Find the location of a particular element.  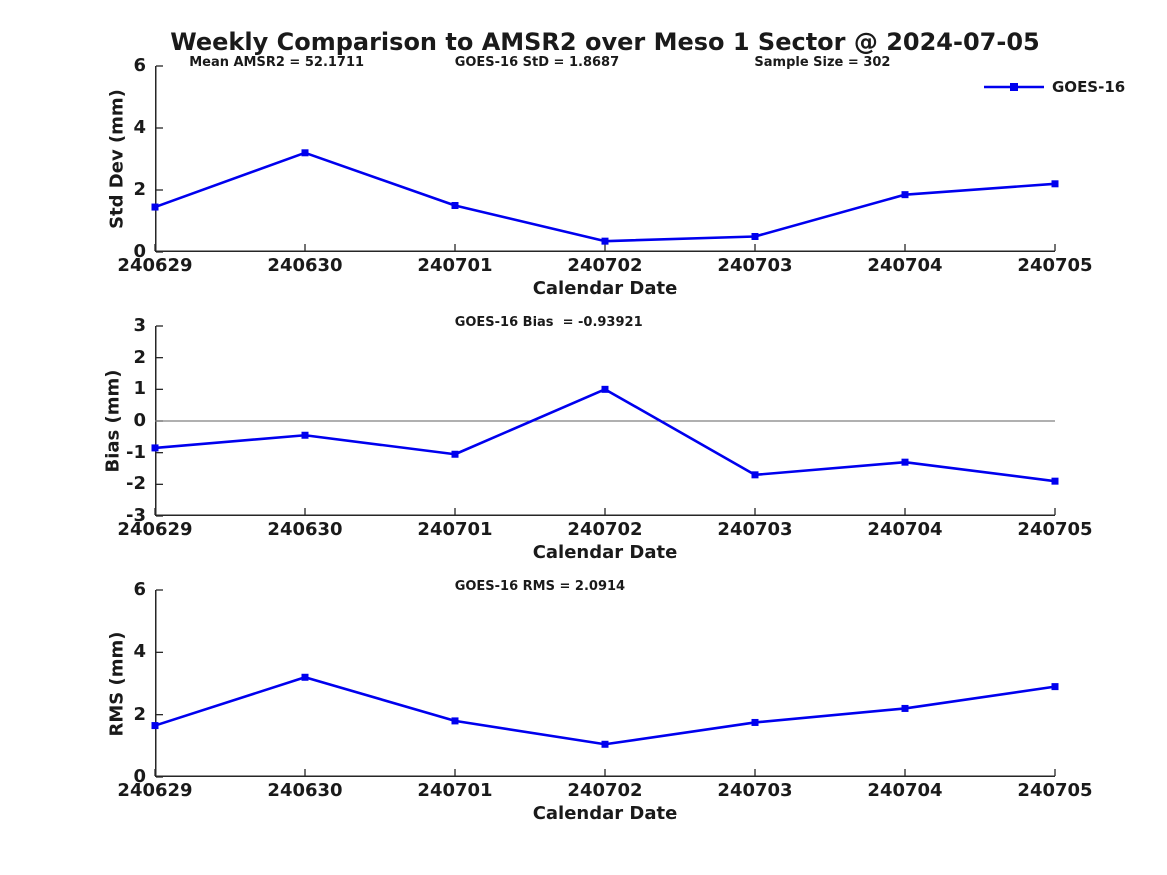

rms-x-axis-label: Calendar Date is located at coordinates (605, 813).